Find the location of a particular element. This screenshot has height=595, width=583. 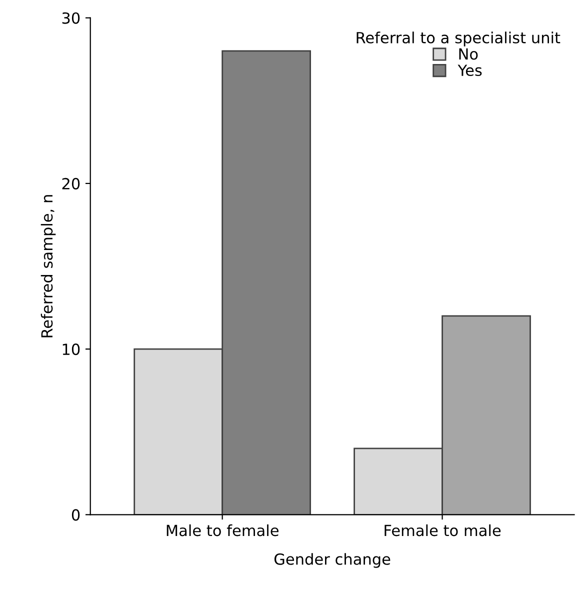

y-tick-label: 10 is located at coordinates (71, 350).